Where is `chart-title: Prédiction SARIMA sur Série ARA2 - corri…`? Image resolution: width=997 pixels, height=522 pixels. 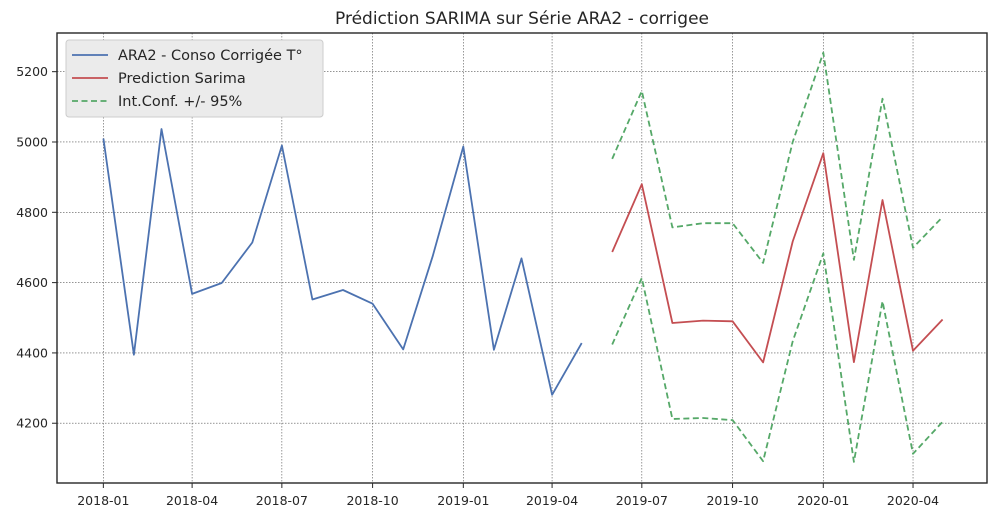
chart-title: Prédiction SARIMA sur Série ARA2 - corri… is located at coordinates (522, 19).